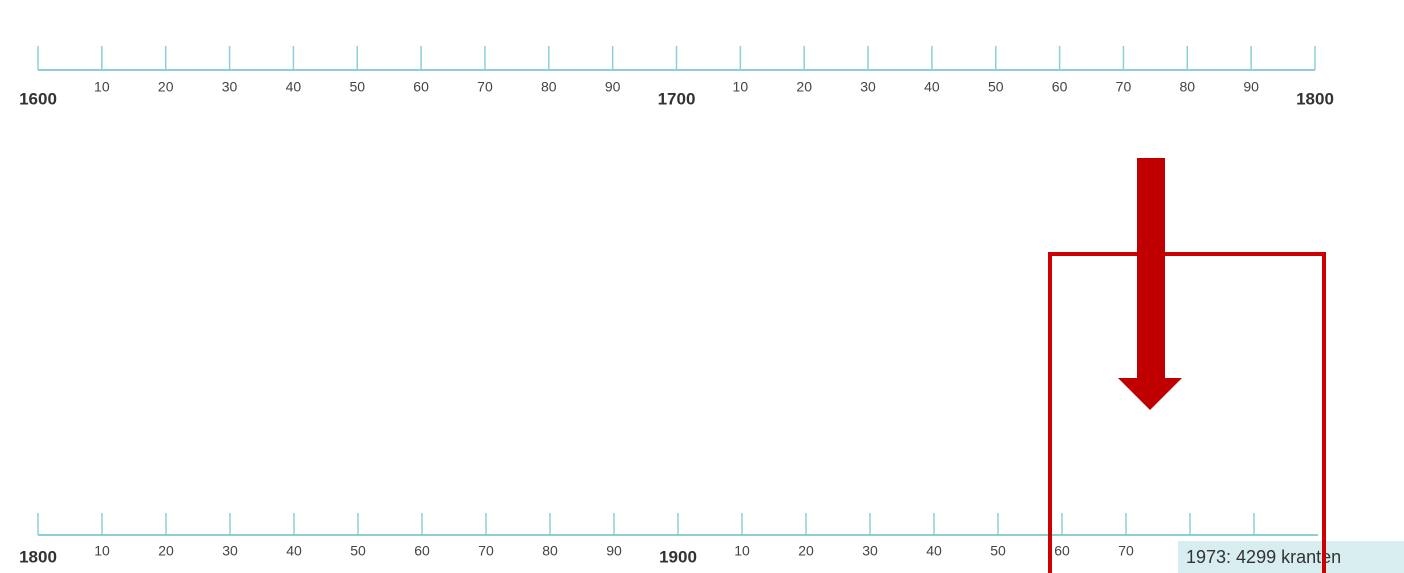 The width and height of the screenshot is (1404, 573). I want to click on tooltip: 1973: 4299 kranten, so click(1263, 557).